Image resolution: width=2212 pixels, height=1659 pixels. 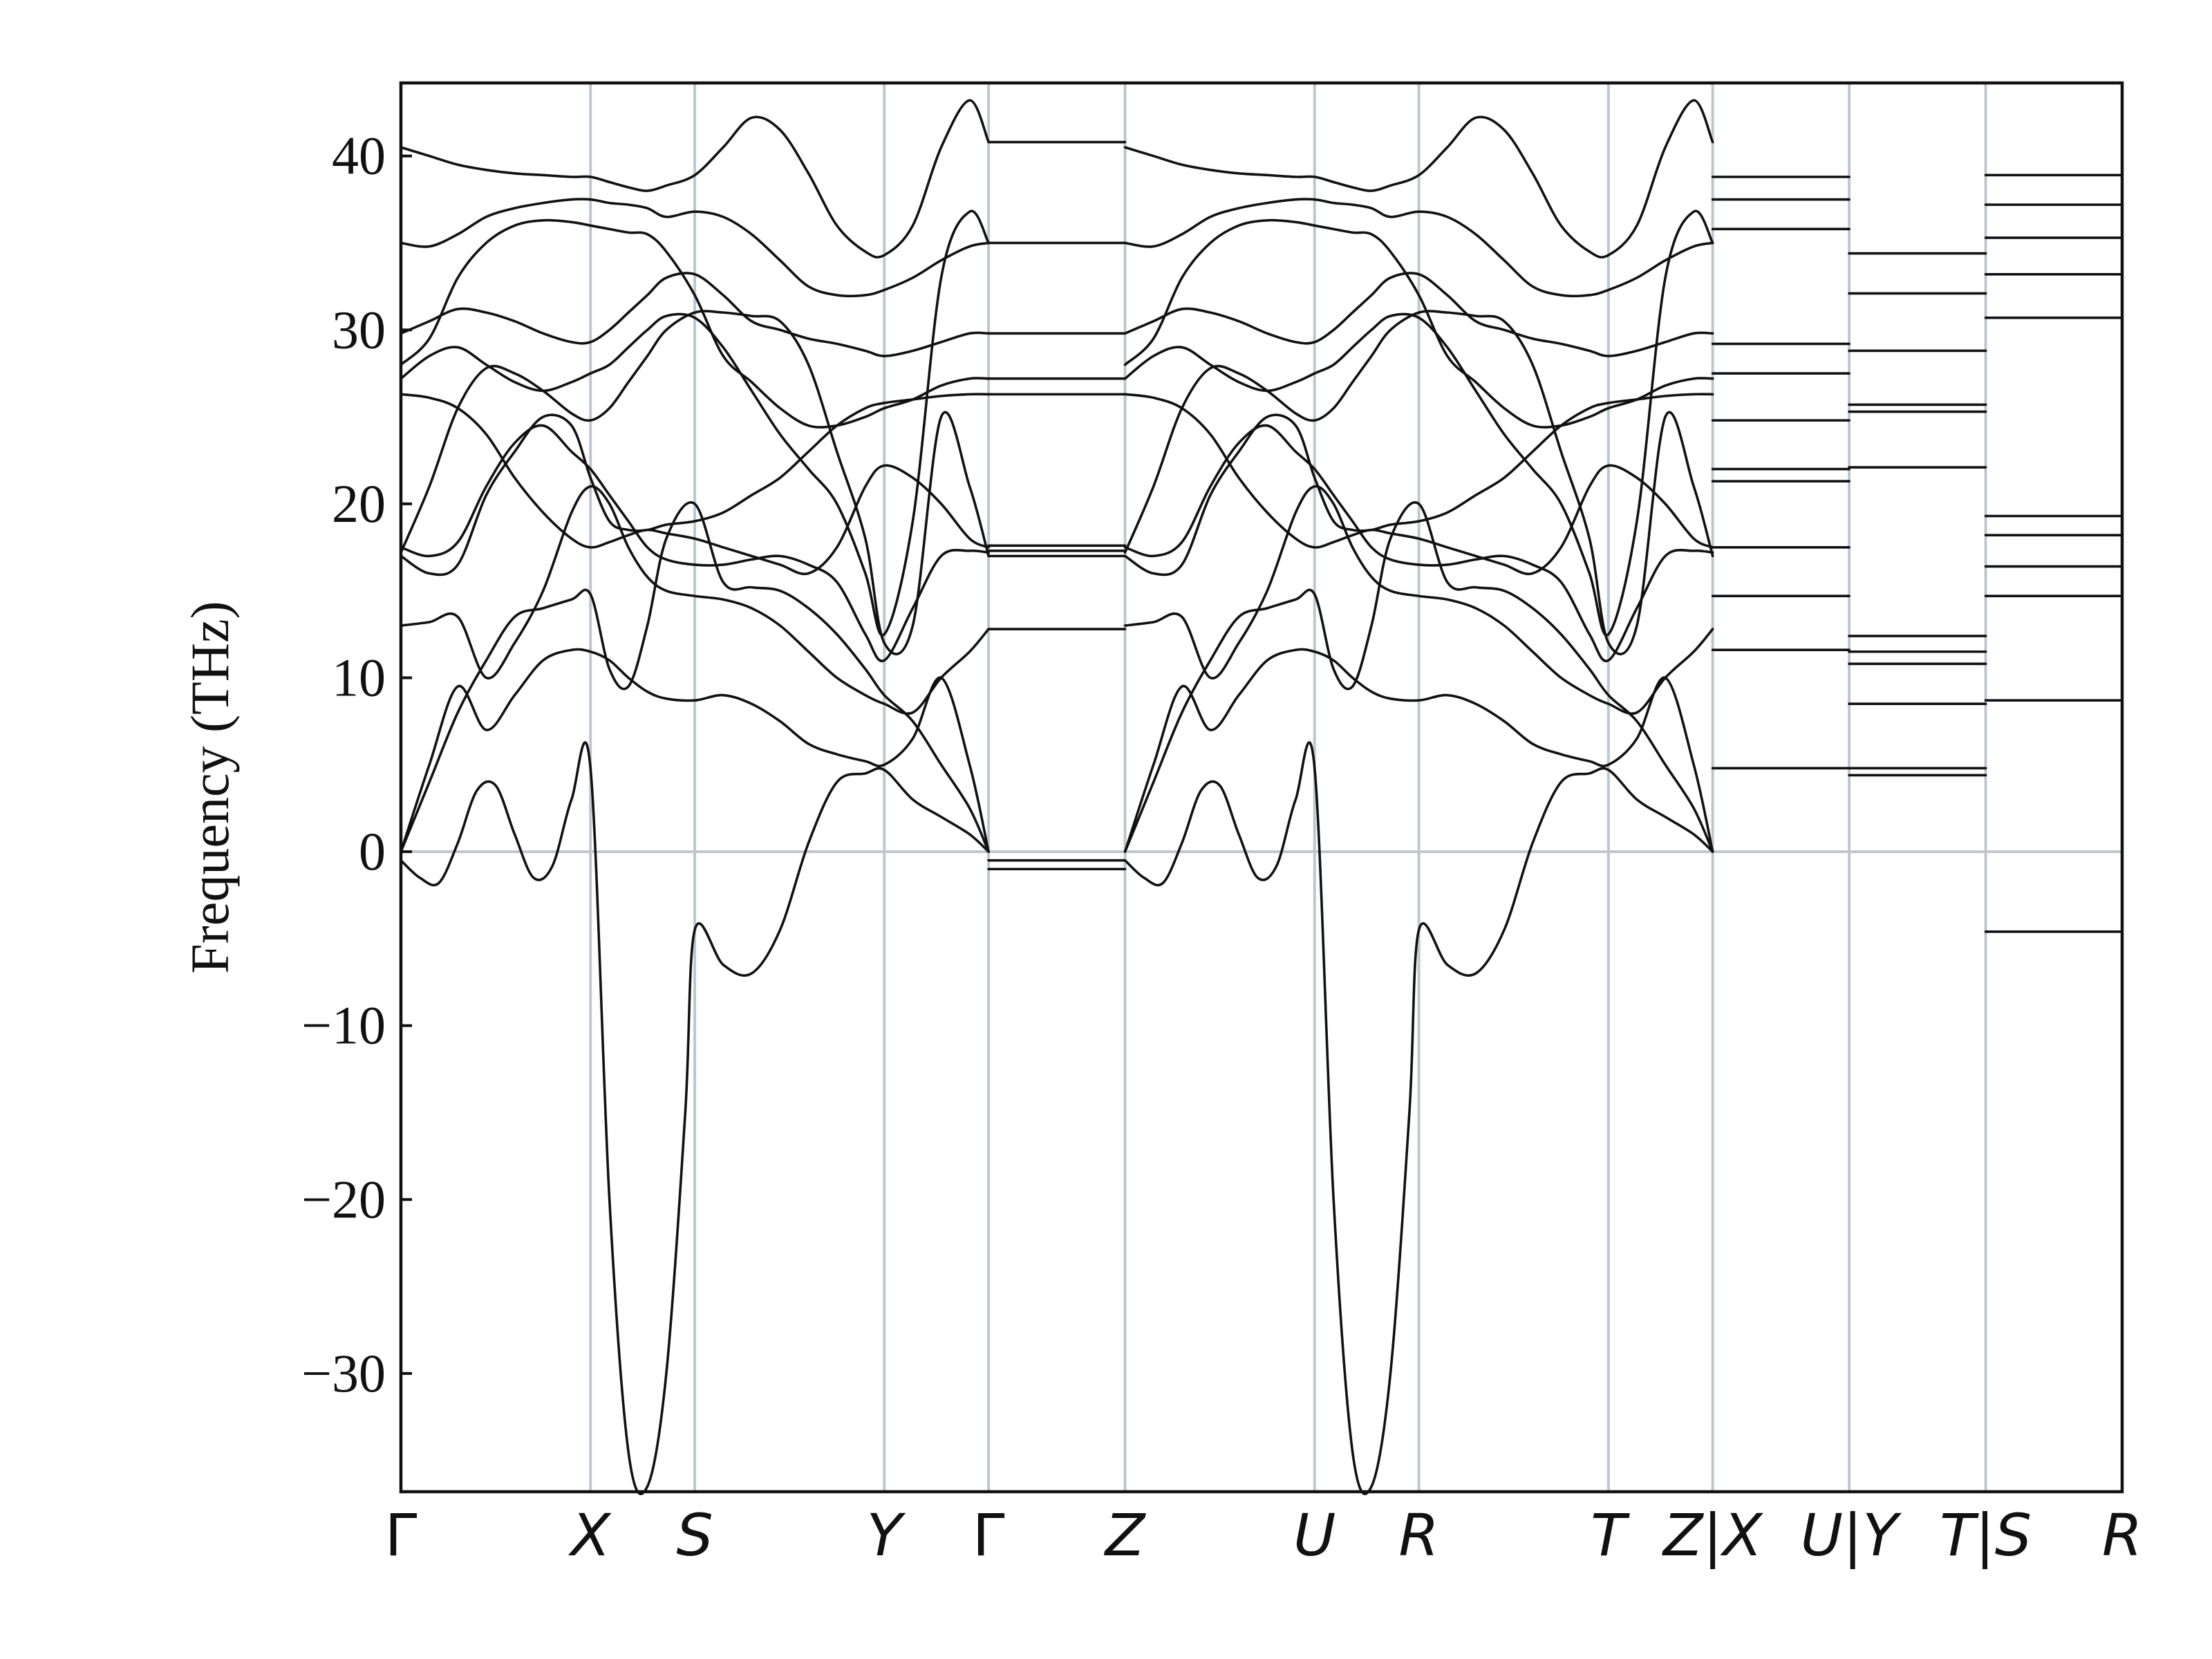 I want to click on x-tick-label: Y, so click(x=887, y=1535).